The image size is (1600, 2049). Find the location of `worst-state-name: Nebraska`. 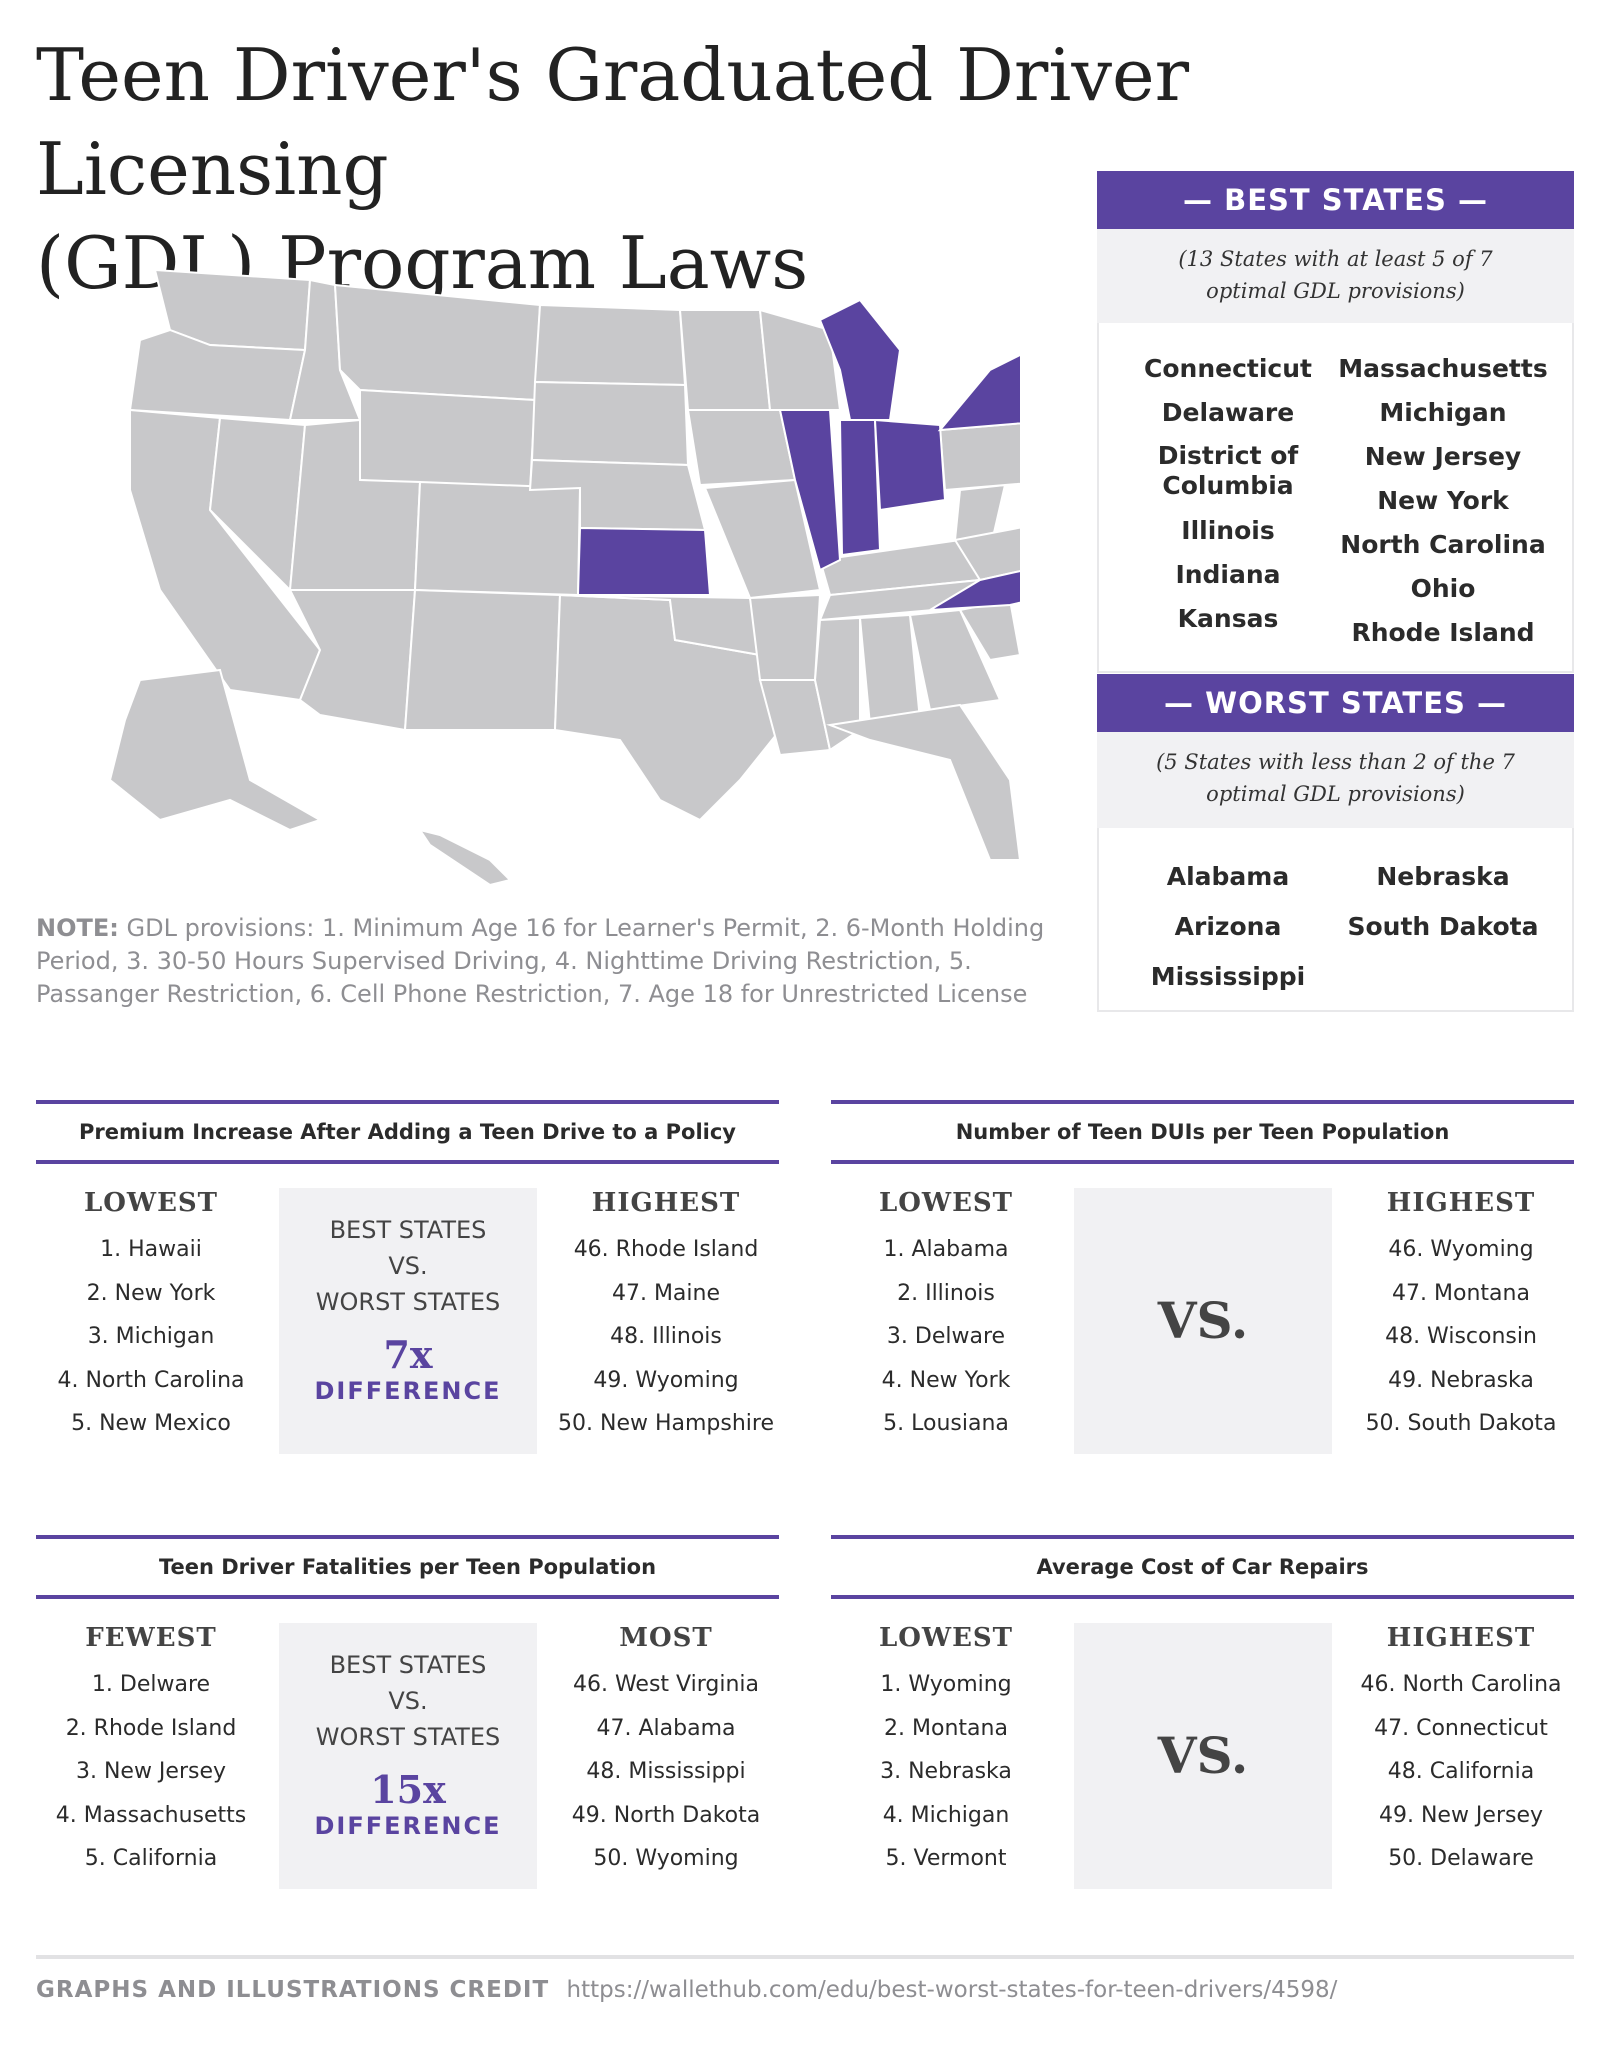

worst-state-name: Nebraska is located at coordinates (1443, 876).